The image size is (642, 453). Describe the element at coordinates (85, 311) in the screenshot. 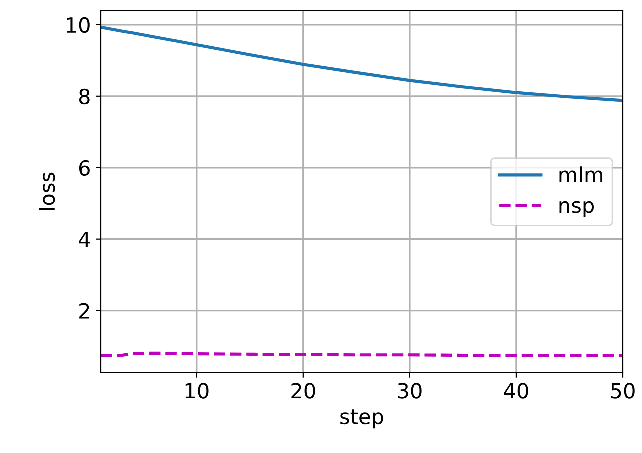

I see `y-tick-label: 2` at that location.